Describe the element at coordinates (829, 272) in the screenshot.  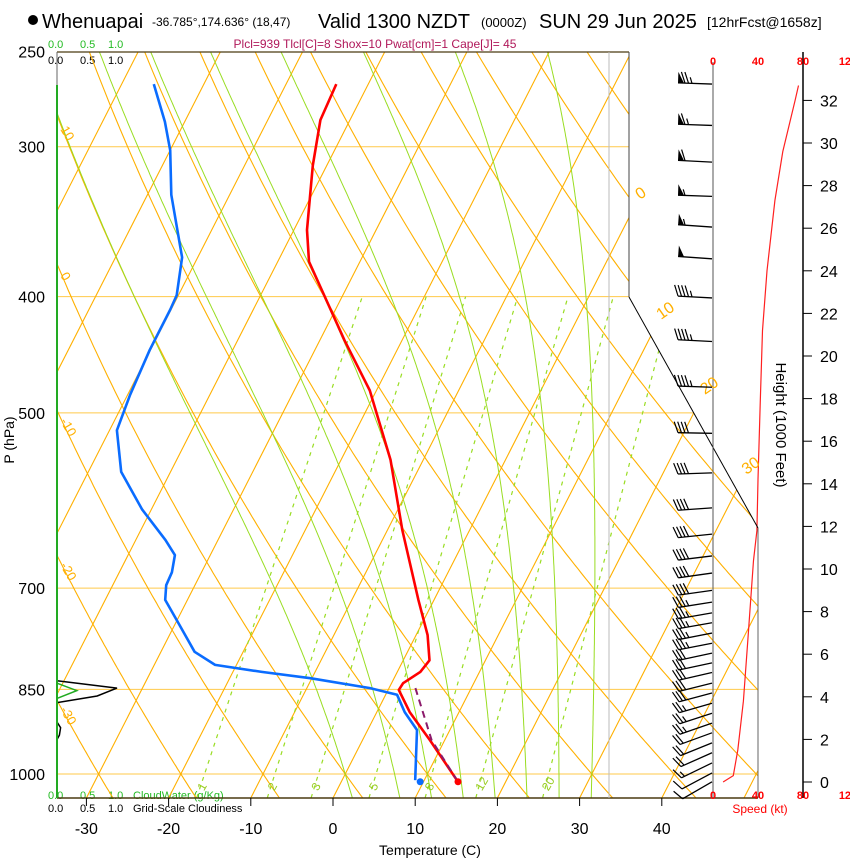
I see `height-tick-label: 24` at that location.